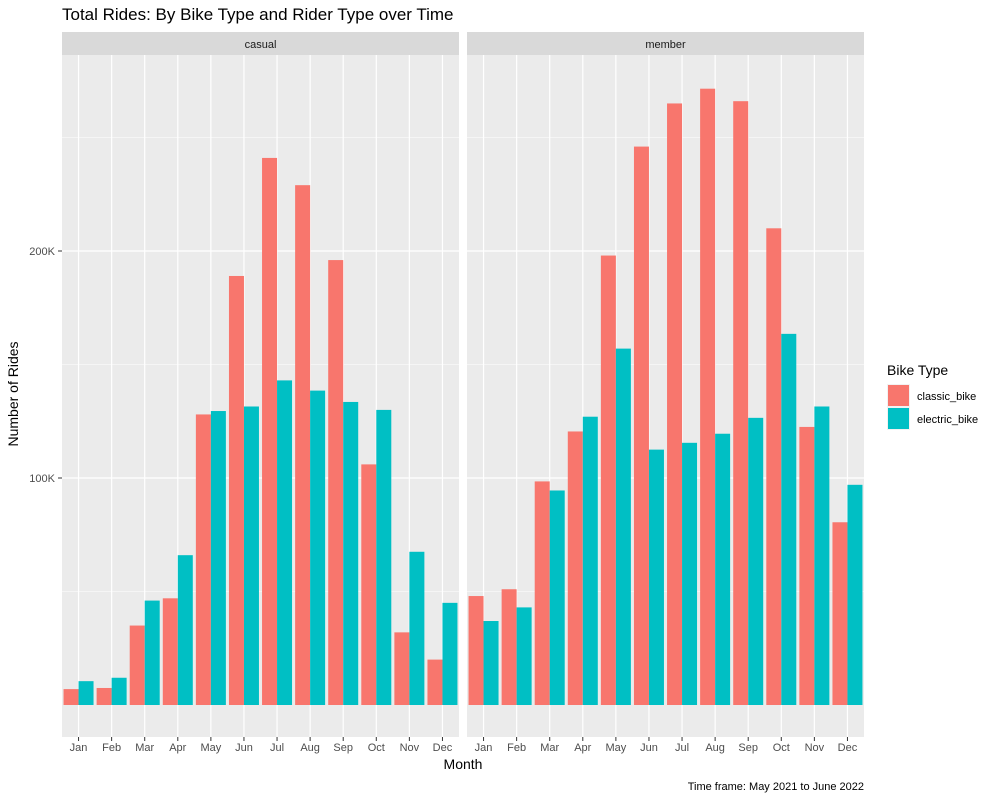 The height and width of the screenshot is (805, 1000). Describe the element at coordinates (898, 395) in the screenshot. I see `legend-swatch-classic_bike` at that location.